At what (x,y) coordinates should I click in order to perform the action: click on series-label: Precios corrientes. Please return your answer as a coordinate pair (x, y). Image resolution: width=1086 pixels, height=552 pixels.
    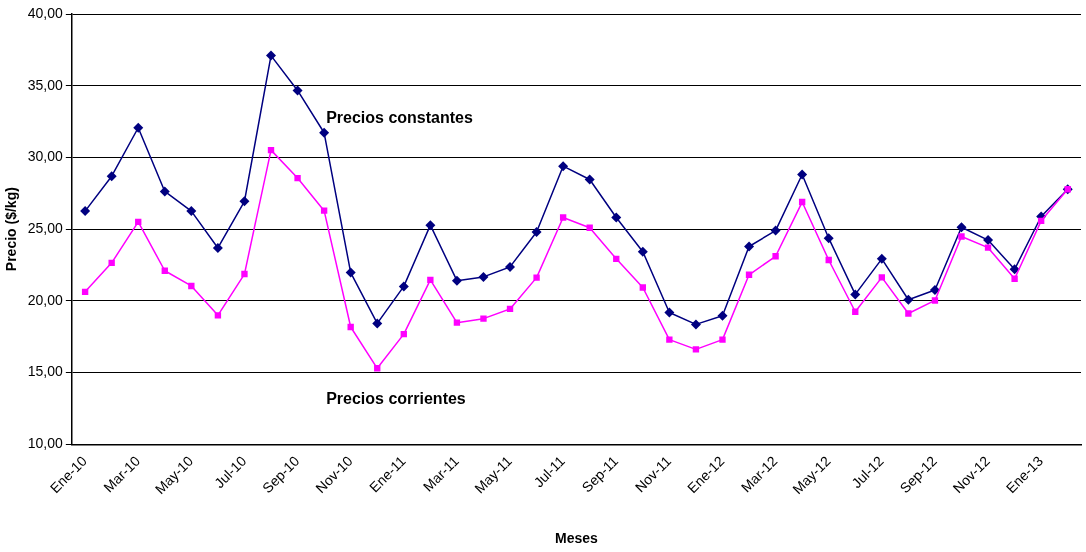
    Looking at the image, I should click on (396, 398).